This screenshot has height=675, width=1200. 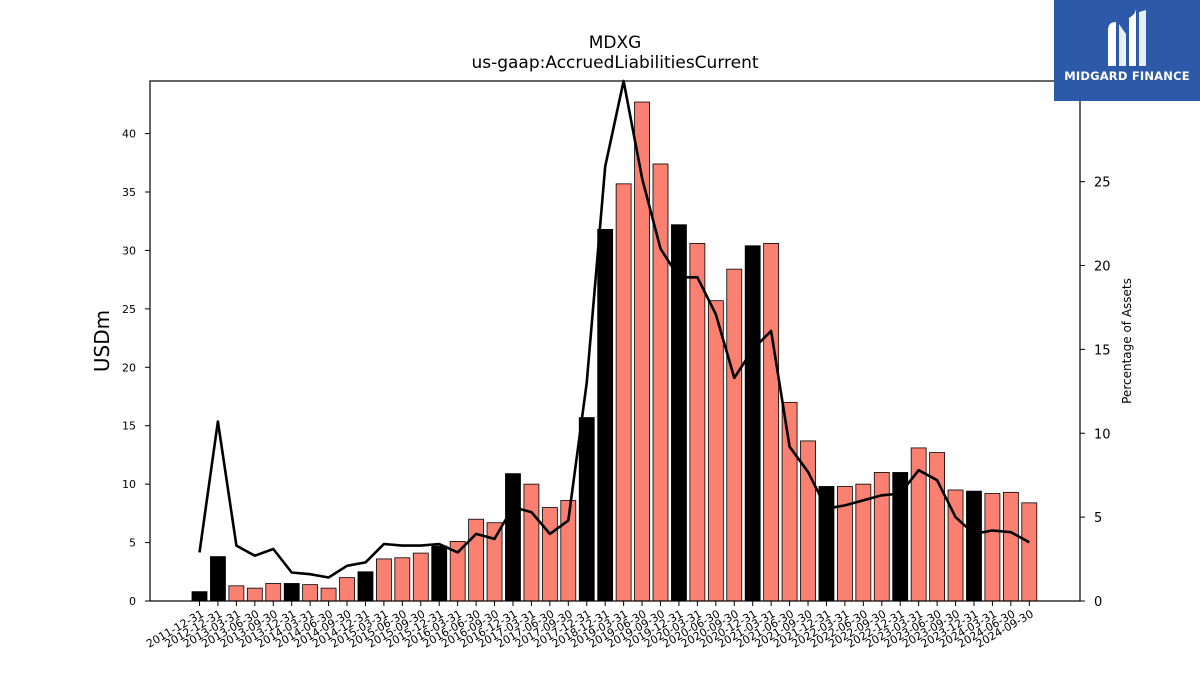 What do you see at coordinates (1102, 183) in the screenshot?
I see `y2-tick-label: 25` at bounding box center [1102, 183].